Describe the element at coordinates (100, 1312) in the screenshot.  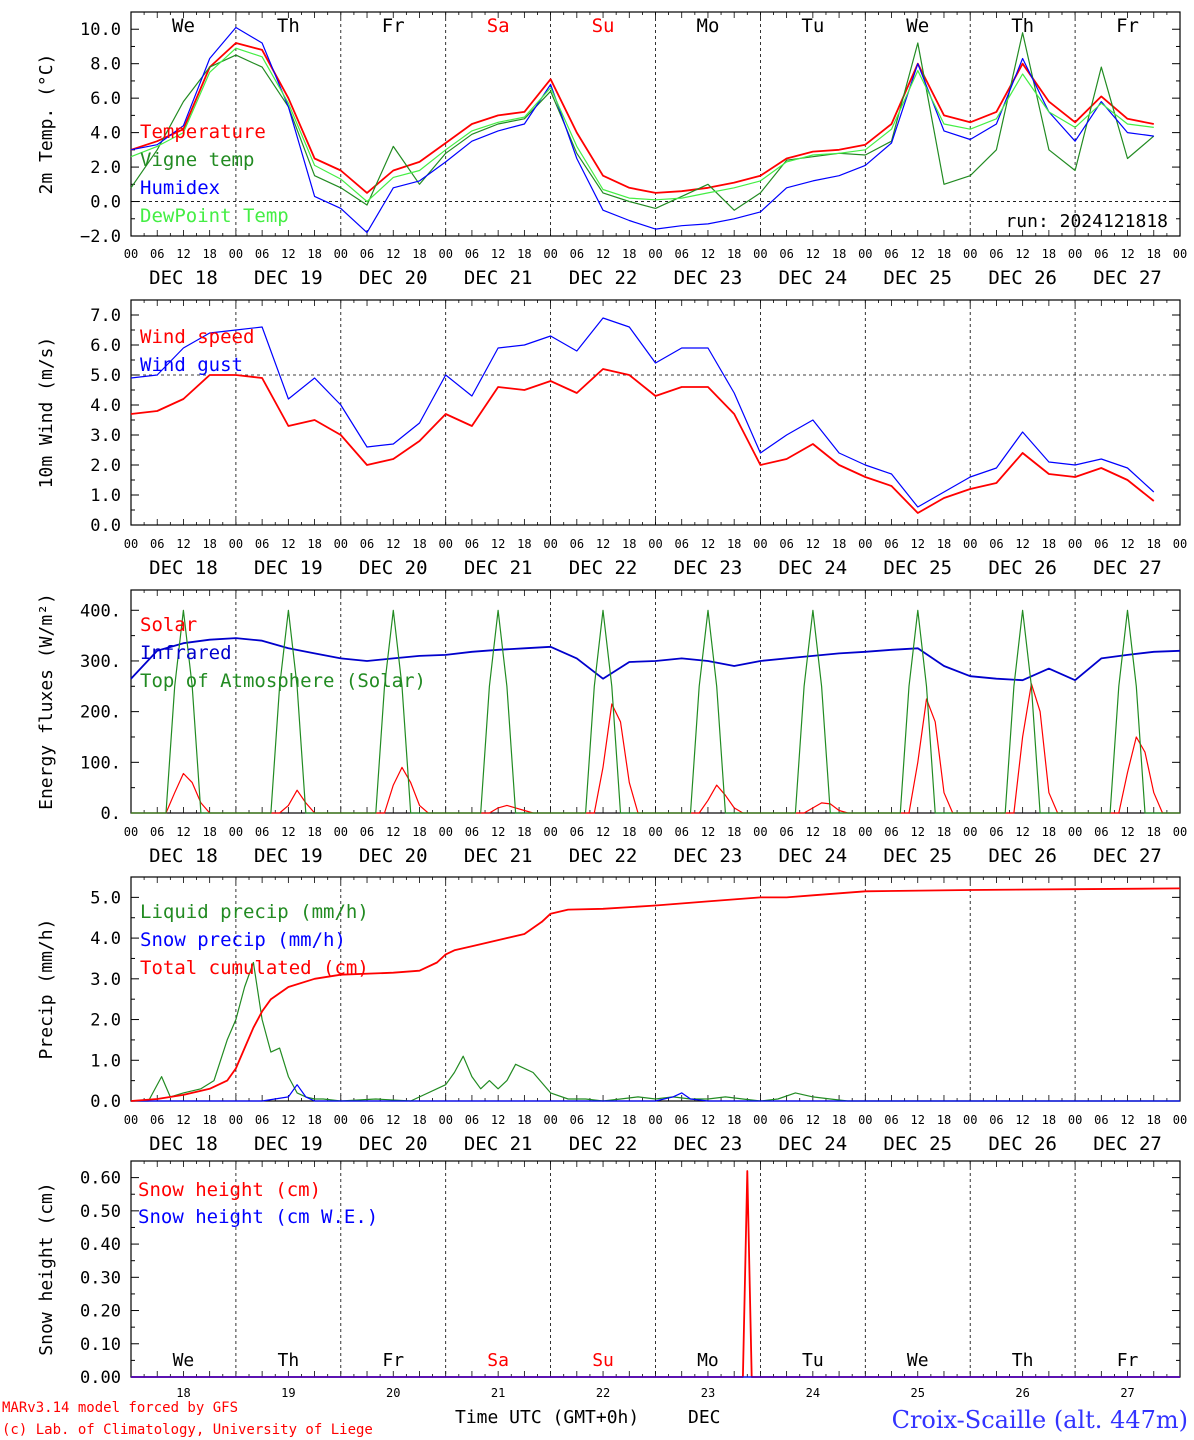
I see `y-tick-label: 0.20` at that location.